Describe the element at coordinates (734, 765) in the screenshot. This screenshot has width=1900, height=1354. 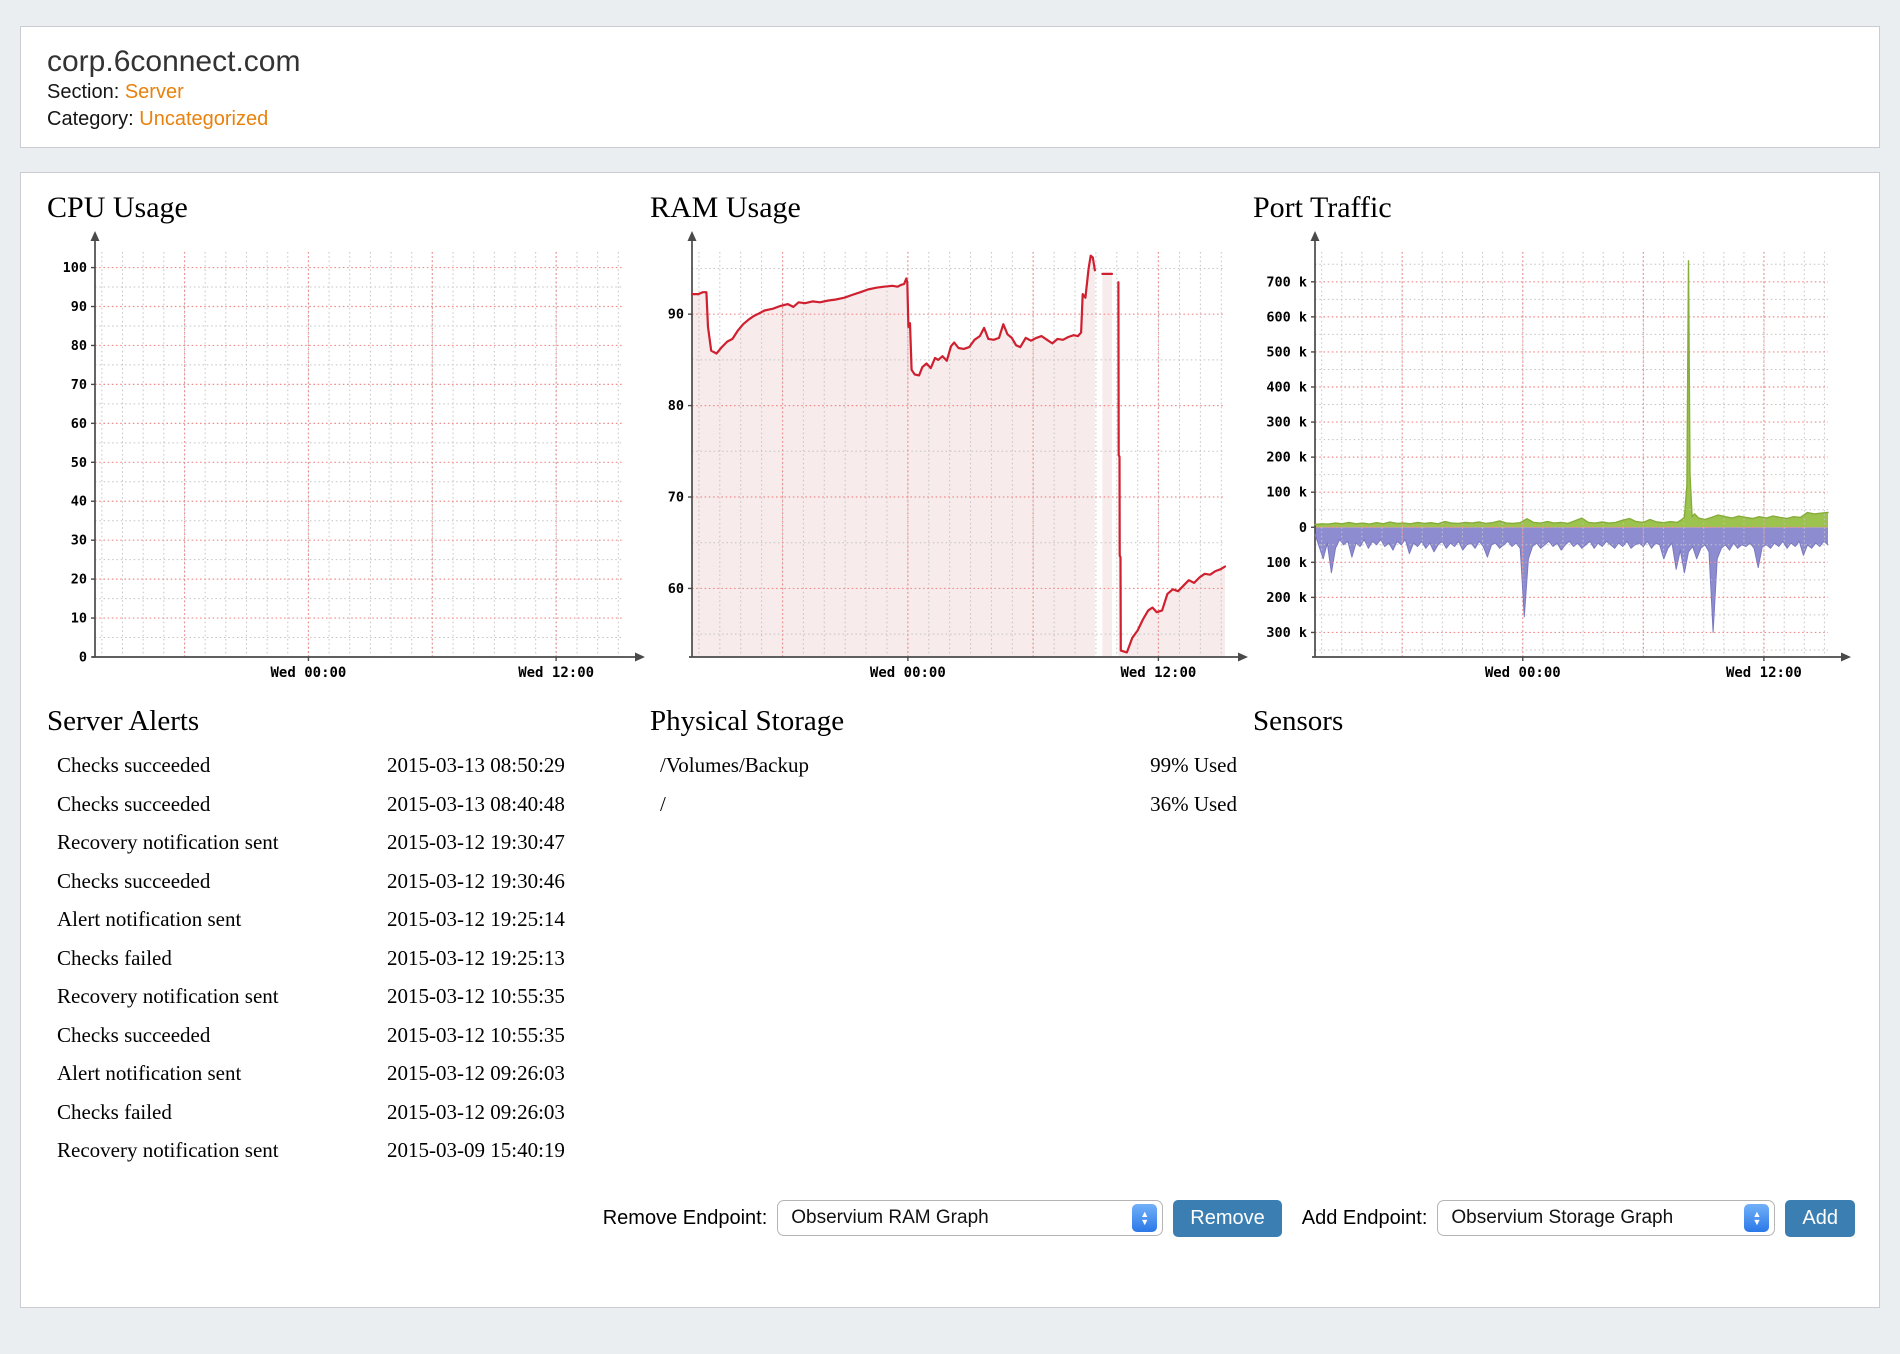
I see `storage-path: /Volumes/Backup` at that location.